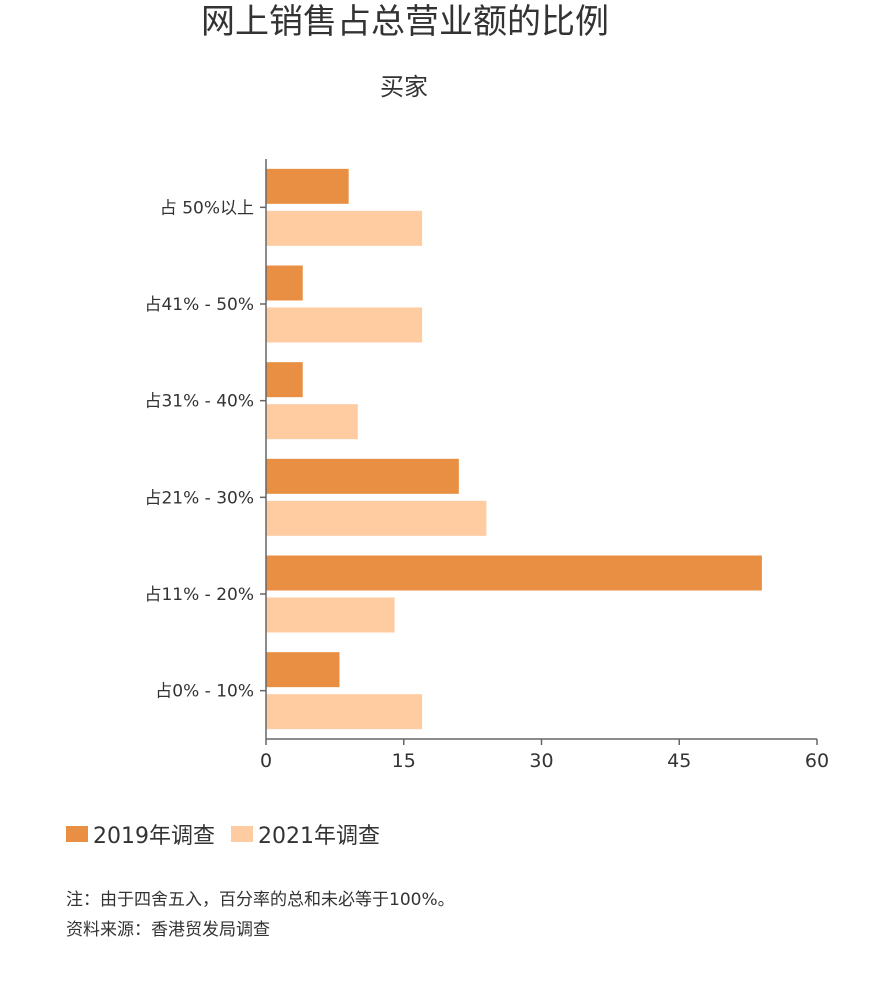 This screenshot has width=870, height=981. What do you see at coordinates (199, 595) in the screenshot?
I see `y-tick-label-4: 占11% - 20%` at bounding box center [199, 595].